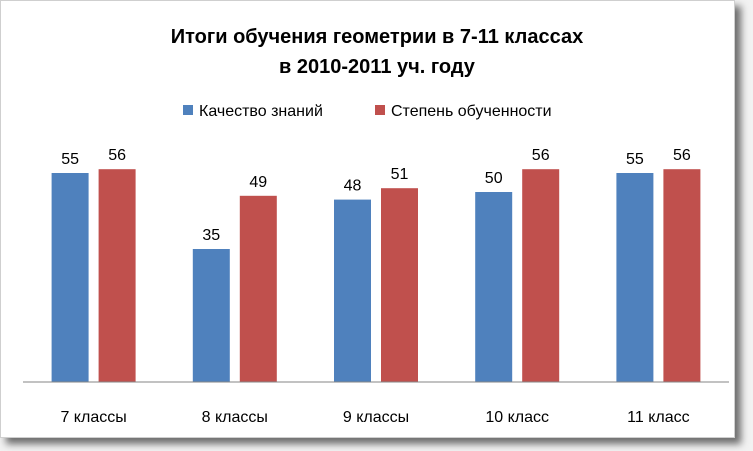 Image resolution: width=753 pixels, height=451 pixels. I want to click on category-label-1: 8 классы, so click(235, 417).